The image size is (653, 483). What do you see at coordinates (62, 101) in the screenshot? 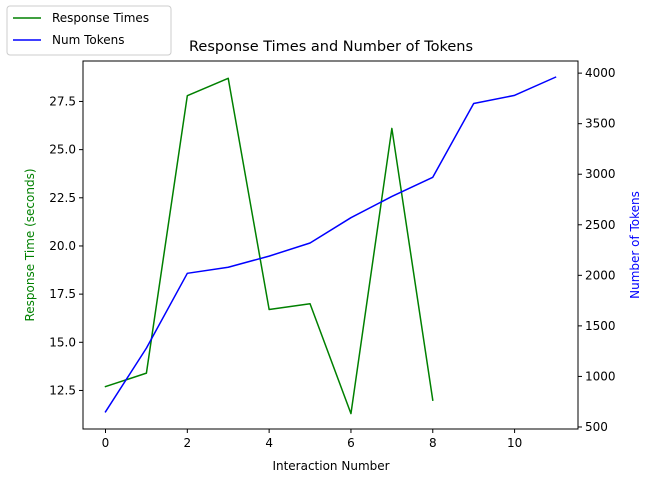
I see `y-left-tick-label: 27.5` at bounding box center [62, 101].